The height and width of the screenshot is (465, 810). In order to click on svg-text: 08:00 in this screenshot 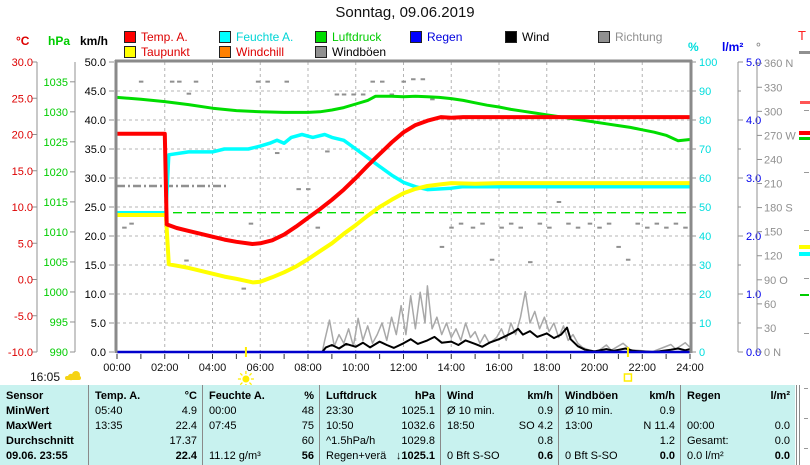, I will do `click(308, 368)`.